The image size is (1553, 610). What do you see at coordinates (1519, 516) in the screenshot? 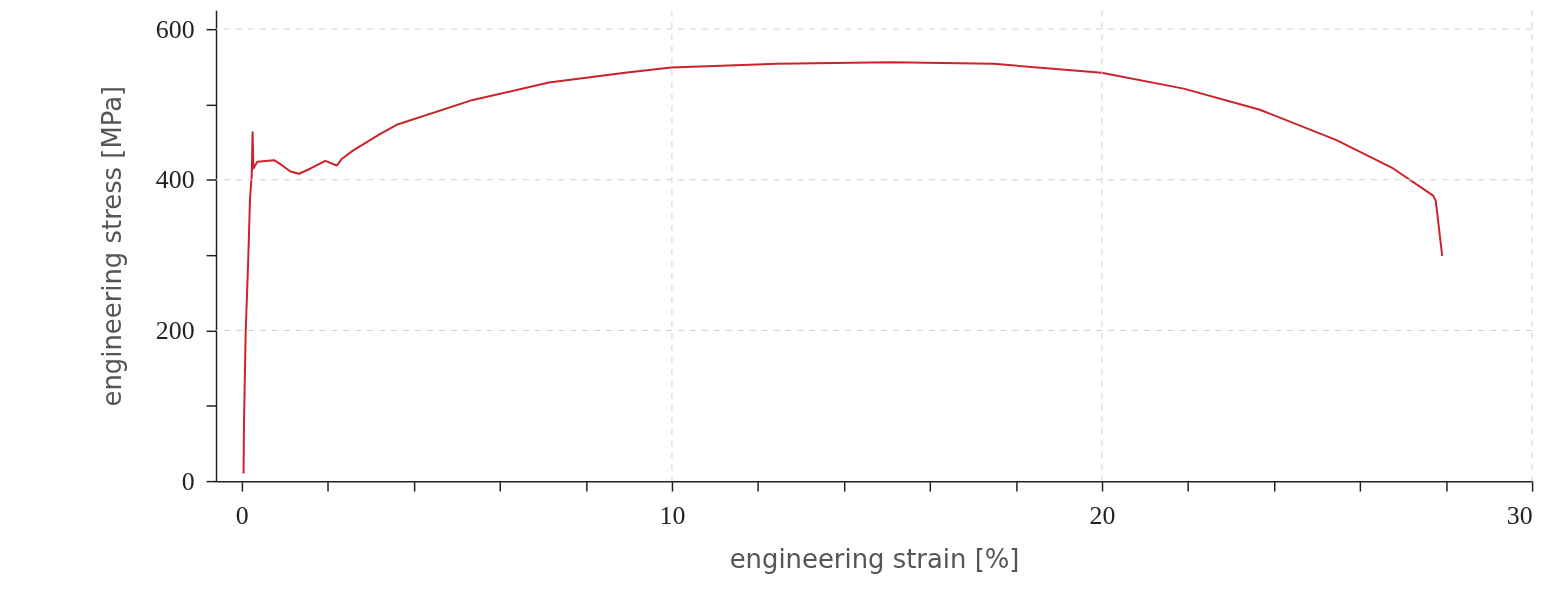
I see `x-tick-label: 30` at bounding box center [1519, 516].